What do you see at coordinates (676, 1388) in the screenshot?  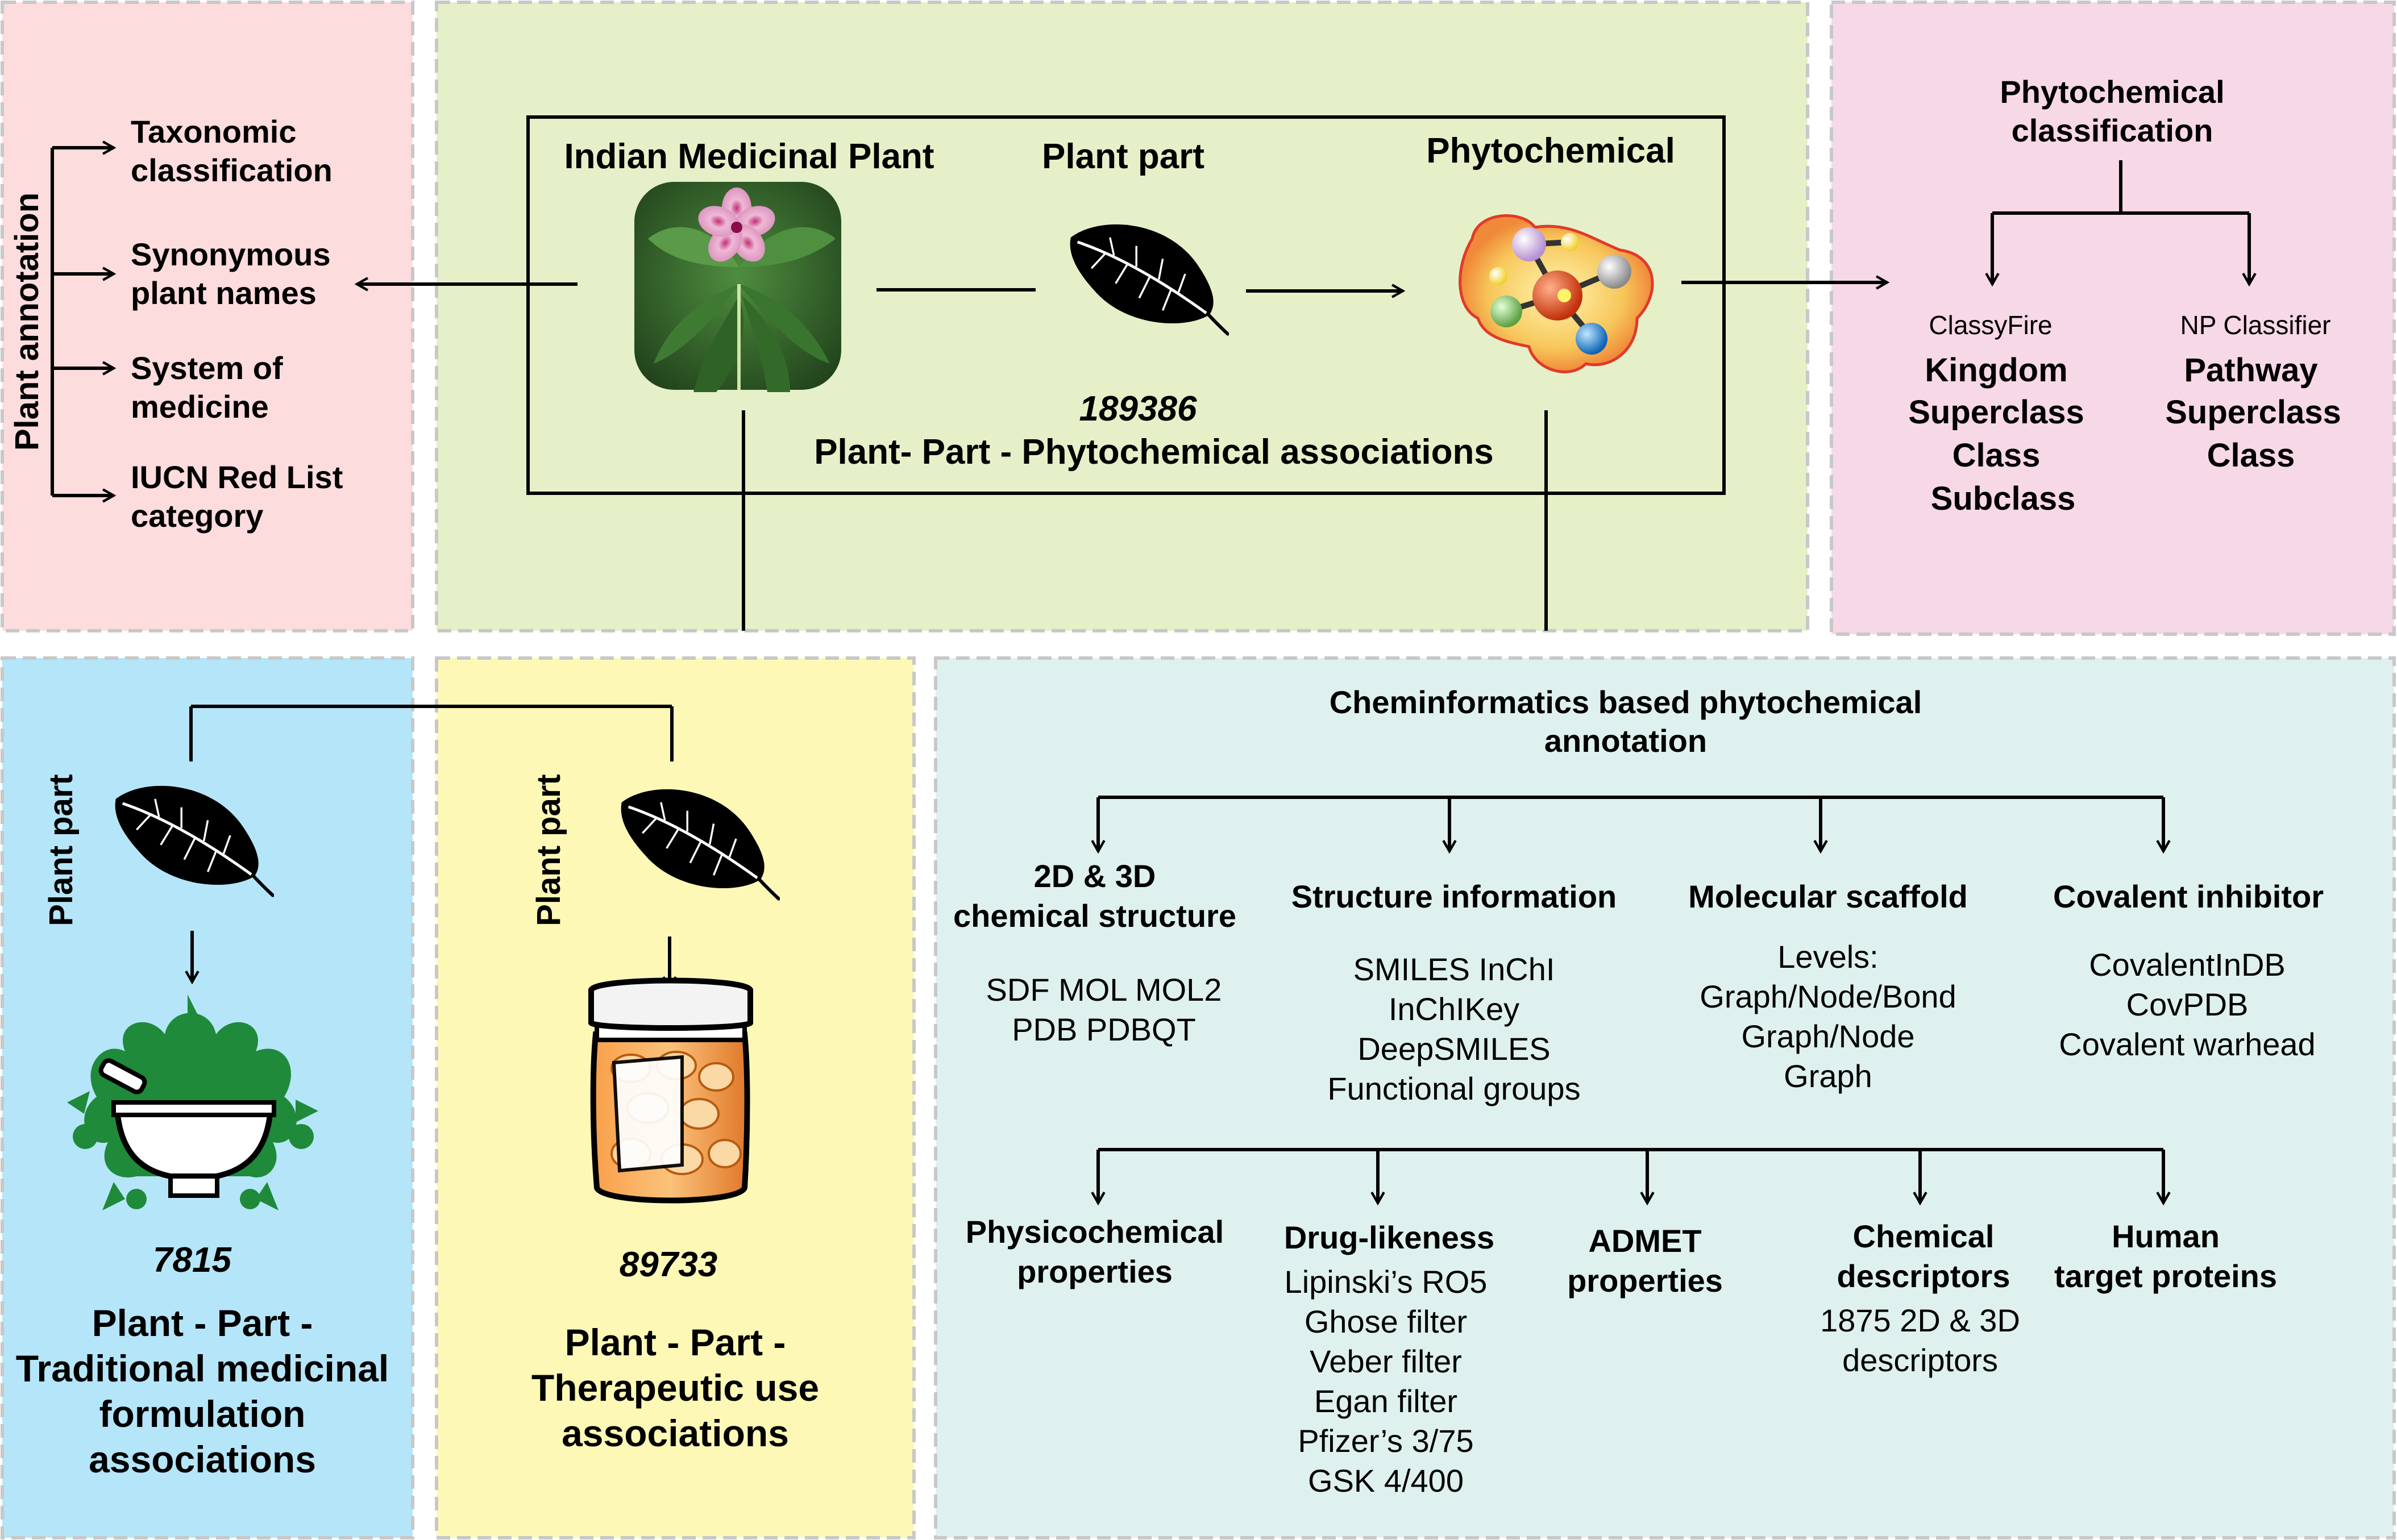 I see `therapeutic-caption-line: Therapeutic use` at bounding box center [676, 1388].